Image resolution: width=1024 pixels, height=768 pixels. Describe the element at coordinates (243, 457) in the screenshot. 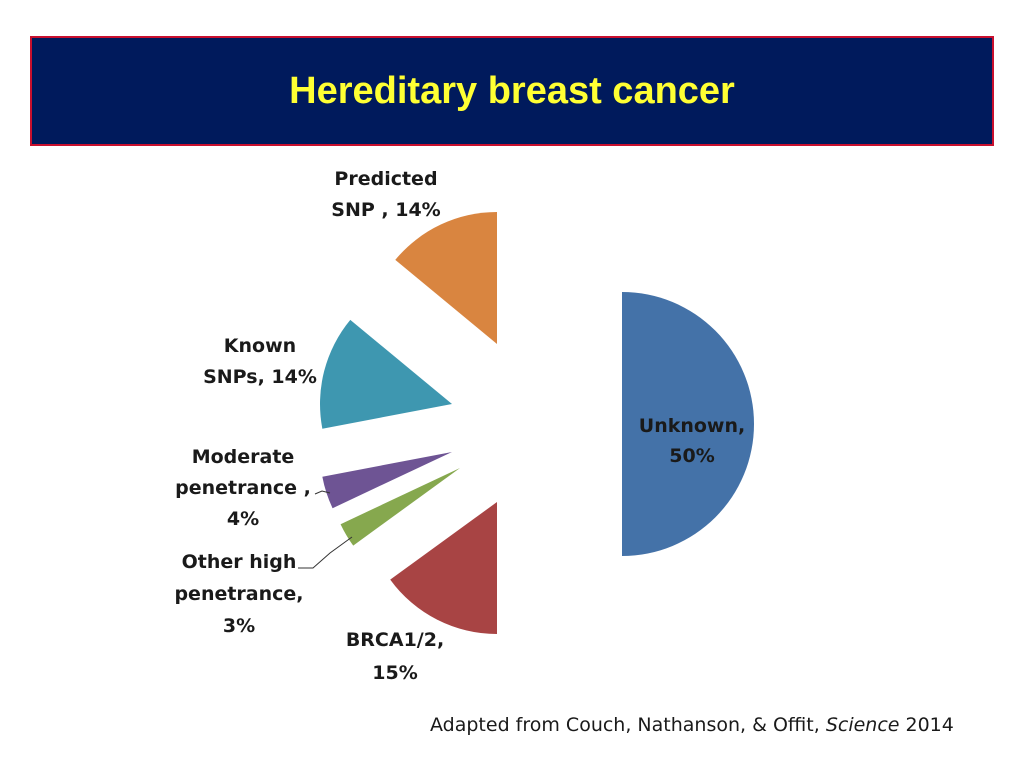

I see `slice-label: Moderate` at that location.